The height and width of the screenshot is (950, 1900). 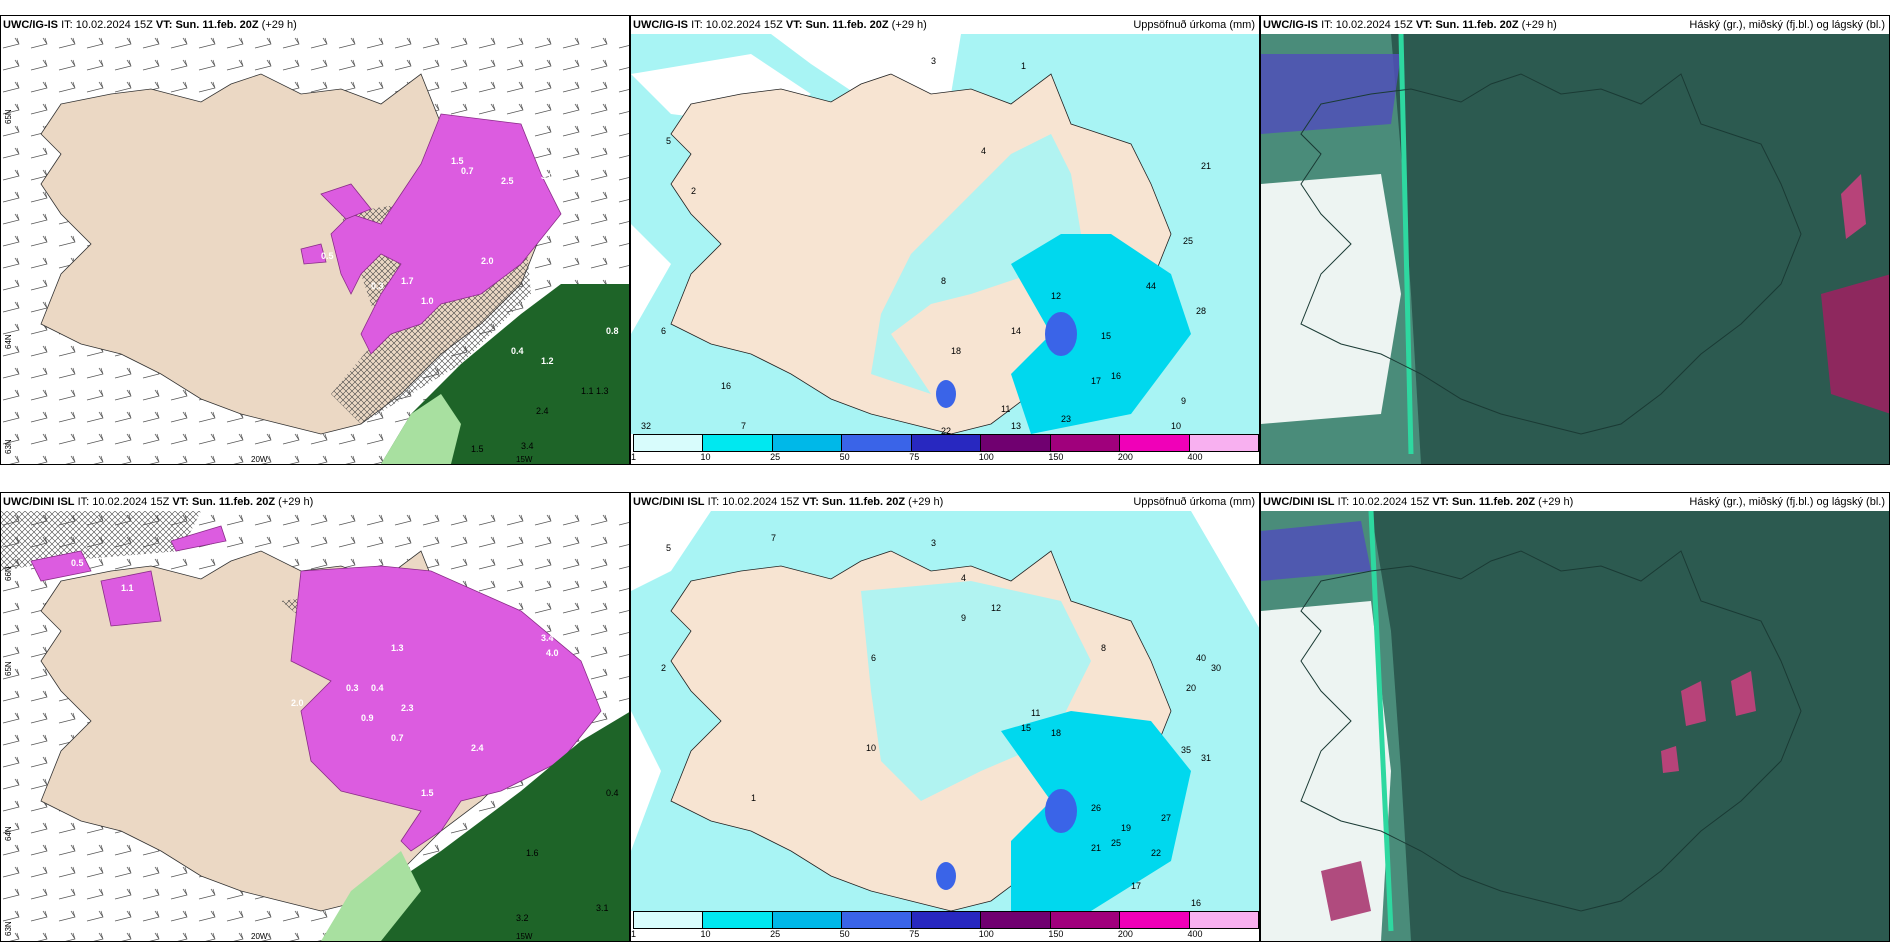 I want to click on colorbar-label: 400, so click(x=1195, y=934).